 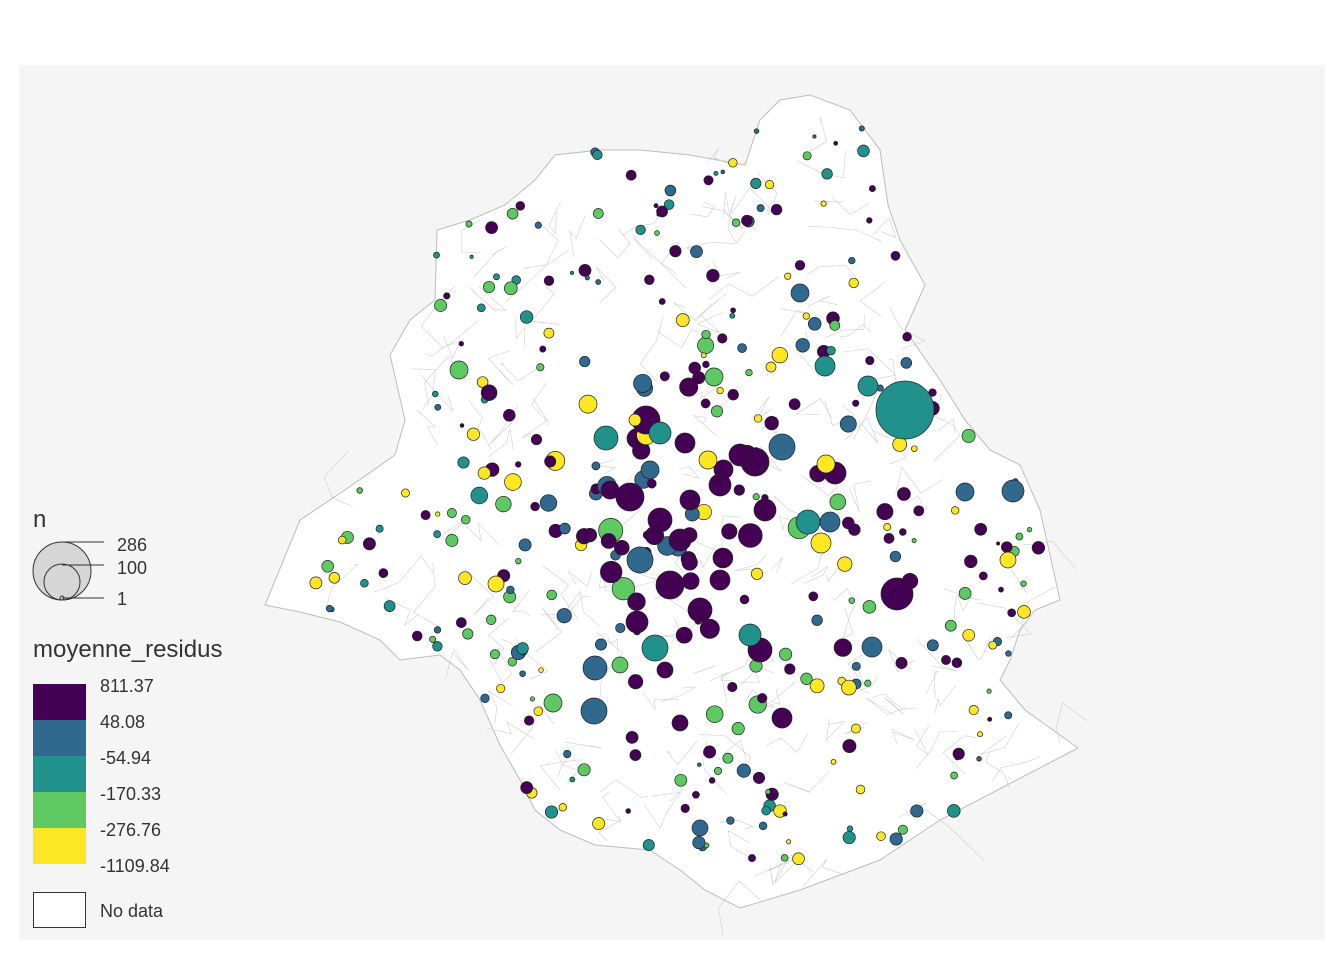 I want to click on color-break-label-6: -1109.84, so click(x=135, y=866).